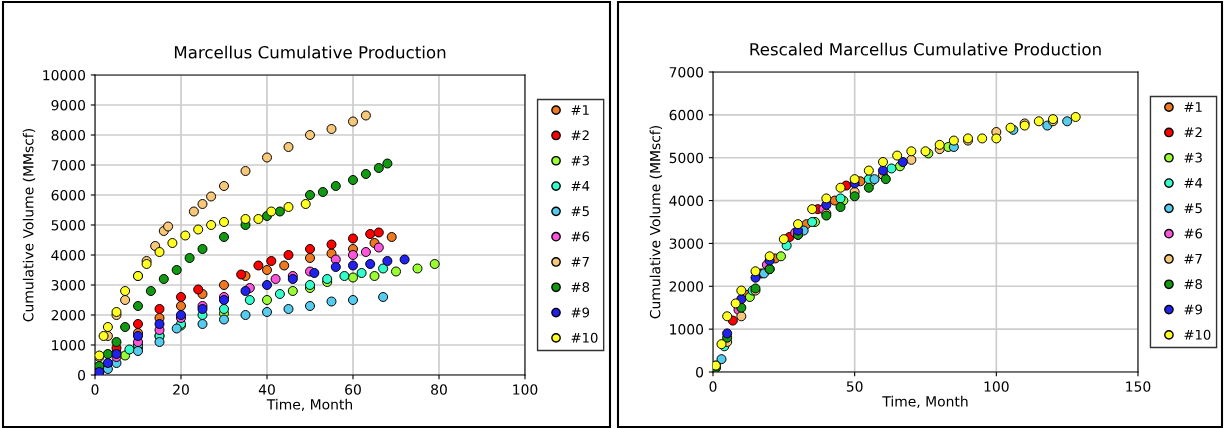 The height and width of the screenshot is (429, 1225). I want to click on y-tick-label: 8000, so click(68, 135).